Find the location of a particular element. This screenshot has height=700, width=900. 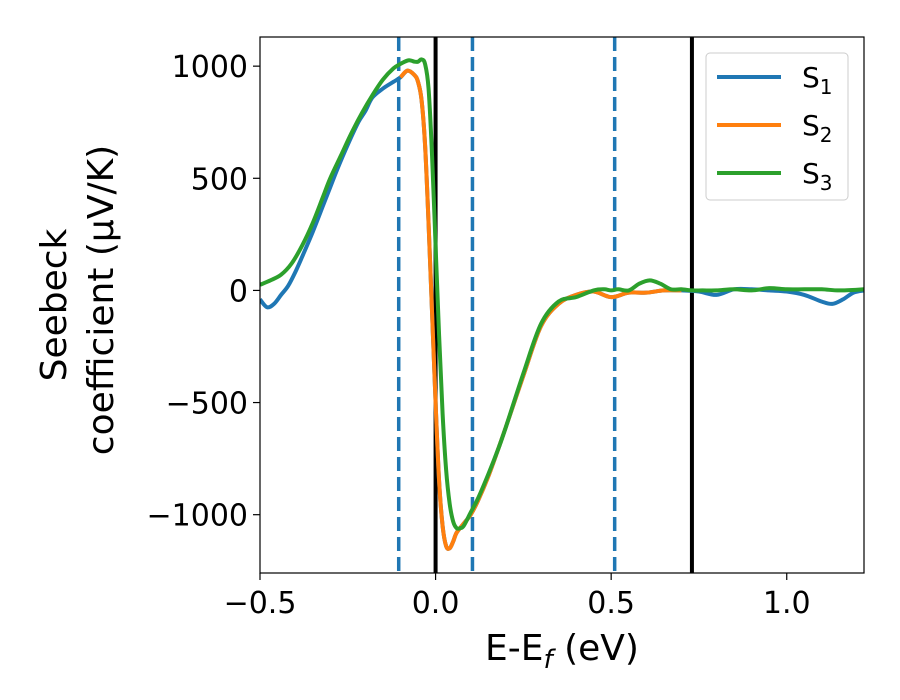

y-axis-label-line1: Seebeck is located at coordinates (54, 304).